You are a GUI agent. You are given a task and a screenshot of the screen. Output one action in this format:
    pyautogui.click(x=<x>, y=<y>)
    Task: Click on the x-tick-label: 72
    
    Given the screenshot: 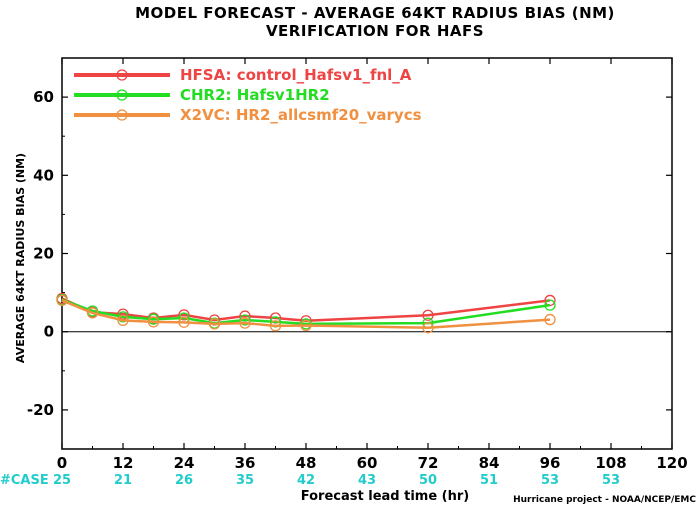 What is the action you would take?
    pyautogui.click(x=428, y=463)
    